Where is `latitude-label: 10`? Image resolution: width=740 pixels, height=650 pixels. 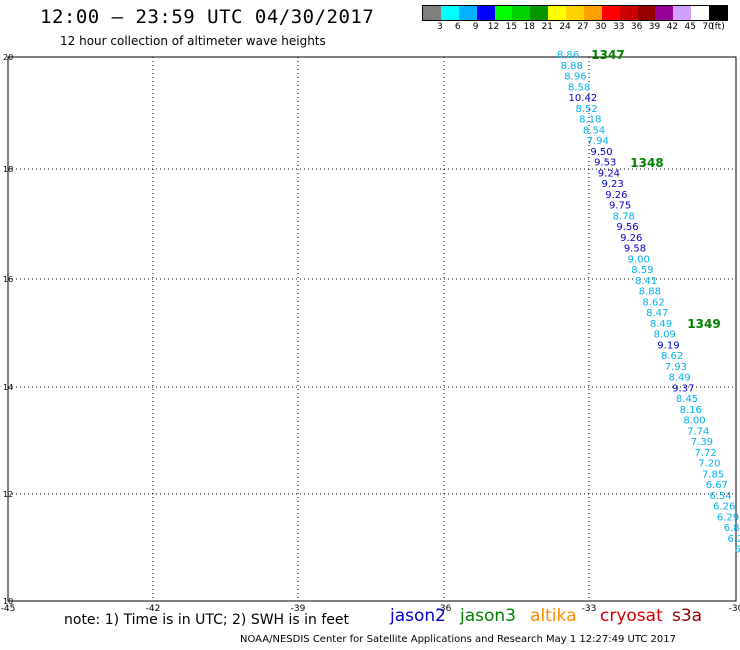
latitude-label: 10 is located at coordinates (8, 601).